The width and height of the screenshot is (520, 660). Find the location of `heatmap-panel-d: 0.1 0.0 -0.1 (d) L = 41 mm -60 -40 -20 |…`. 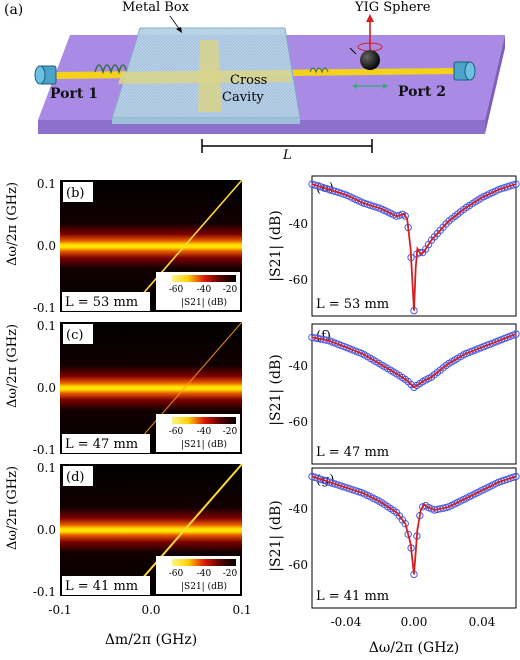

heatmap-panel-d: 0.1 0.0 -0.1 (d) L = 41 mm -60 -40 -20 |… is located at coordinates (138, 530).